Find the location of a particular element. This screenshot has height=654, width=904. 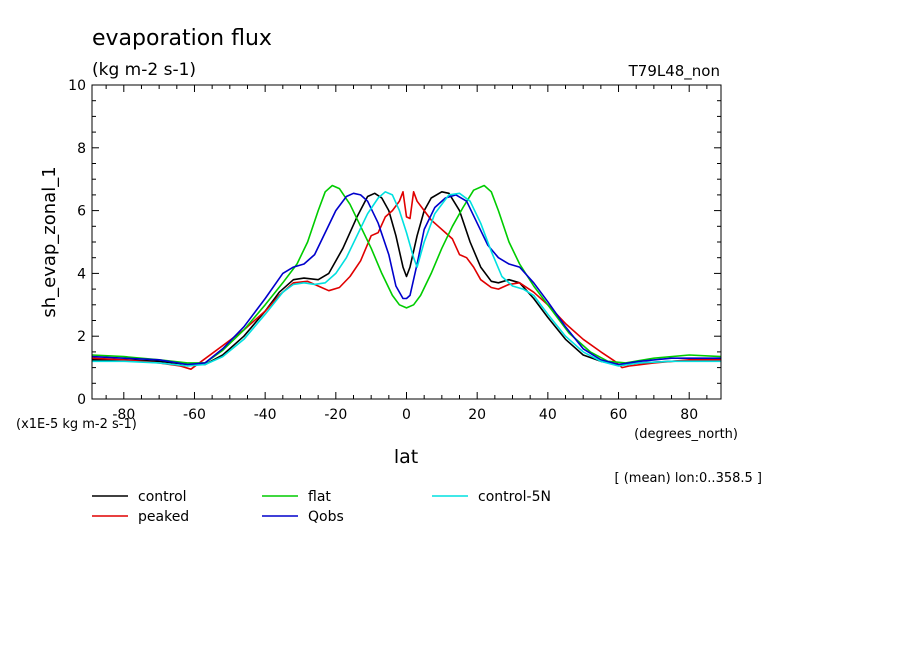

legend-label-control-5n: control-5N is located at coordinates (514, 497).